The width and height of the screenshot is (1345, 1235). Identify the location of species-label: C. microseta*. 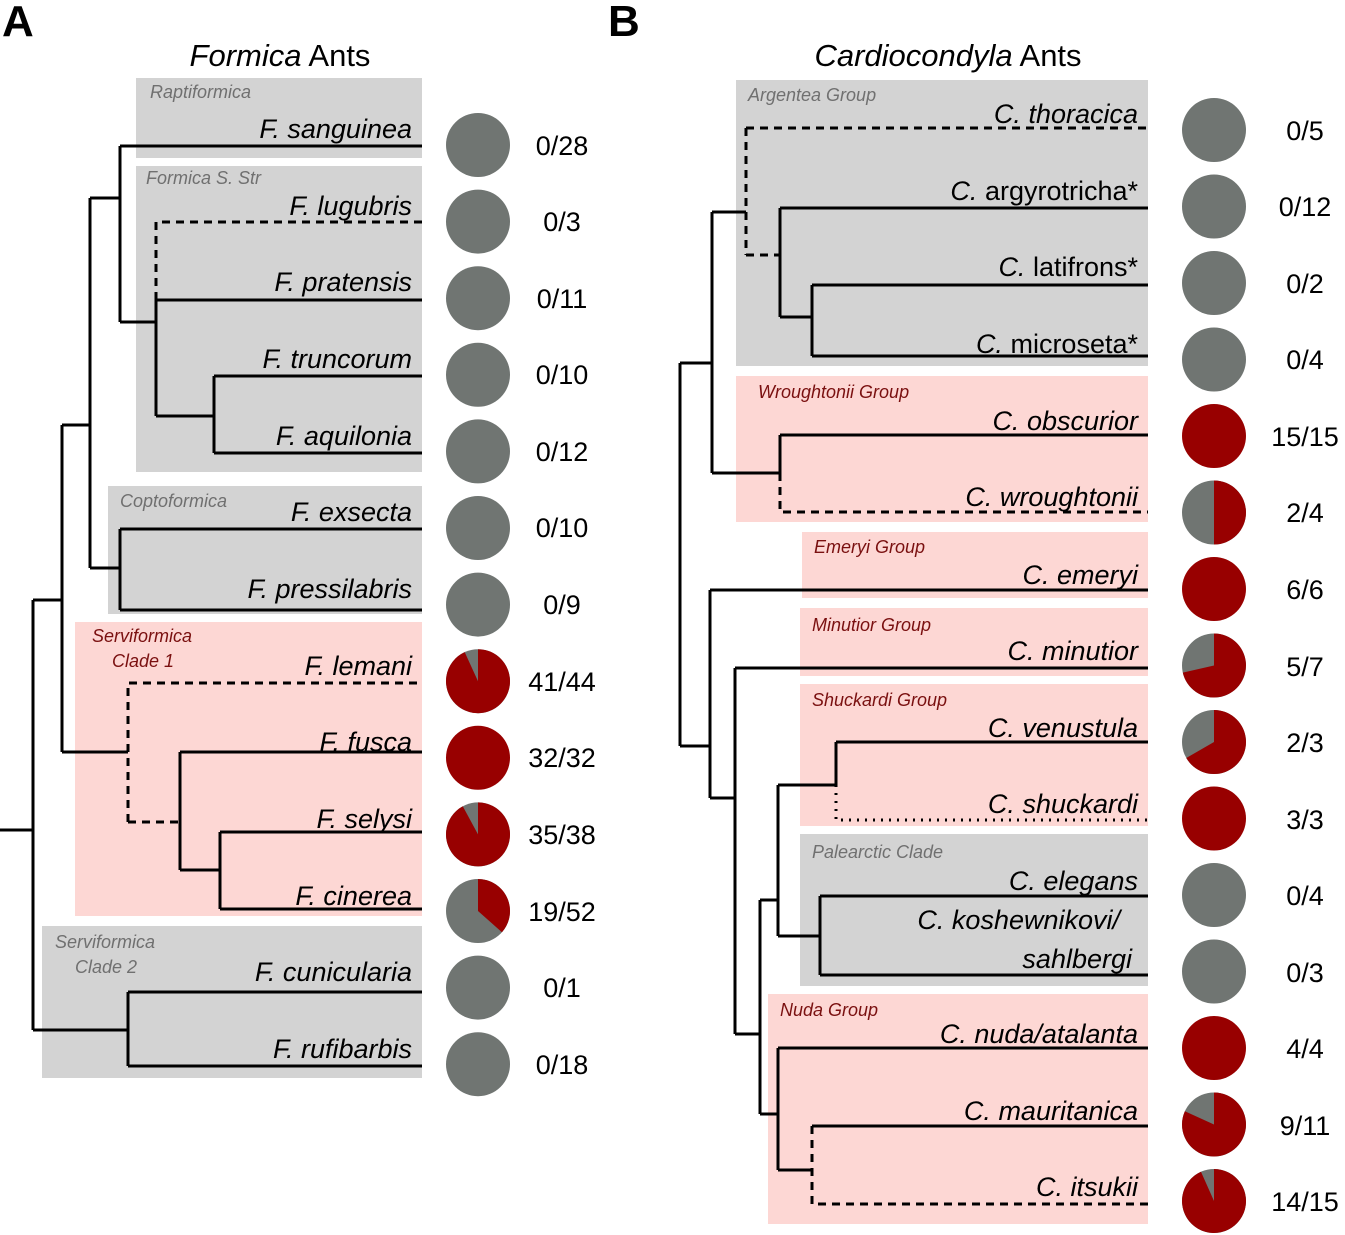
(1057, 344).